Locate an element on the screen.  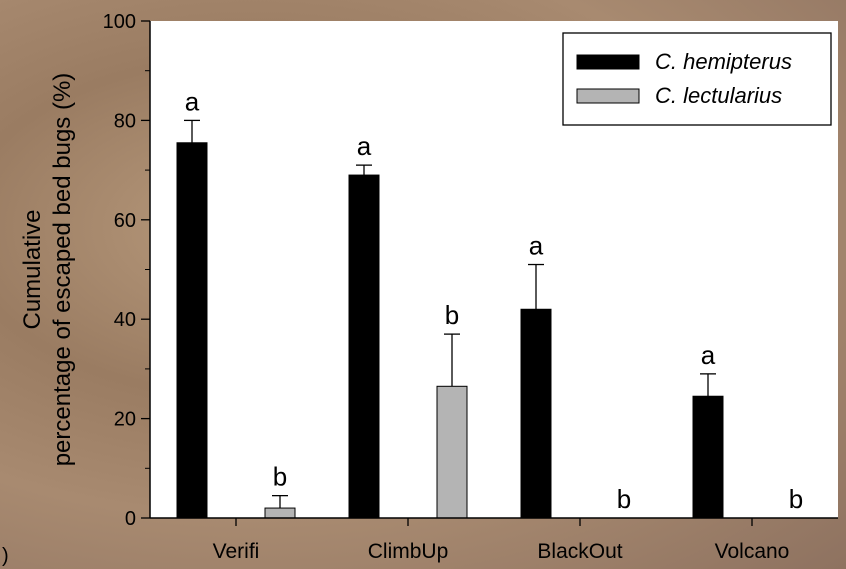
y-tick-label-0: 0 is located at coordinates (130, 519).